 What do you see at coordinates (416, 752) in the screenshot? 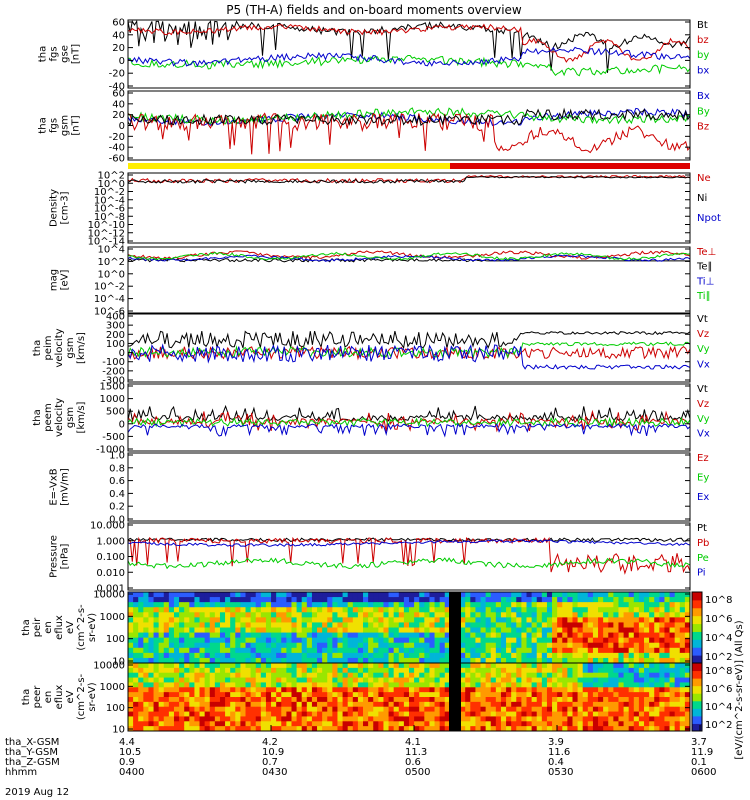
I see `x-tick-label: 11.3` at bounding box center [416, 752].